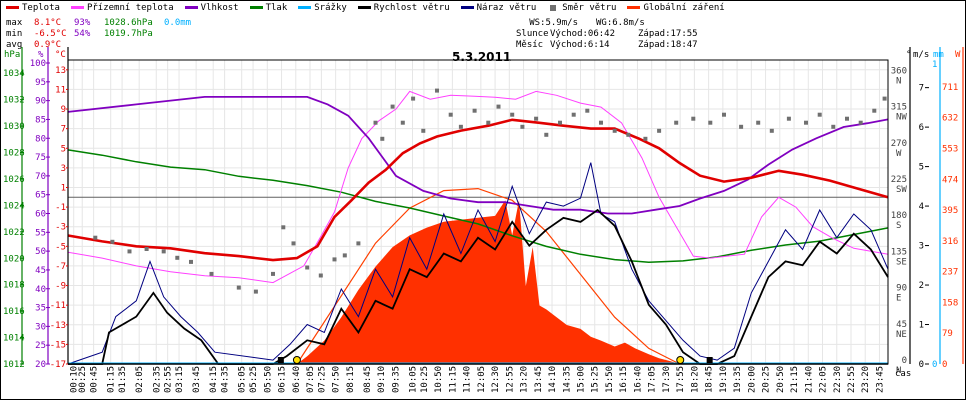 This screenshot has width=966, height=400. I want to click on stat-rain: 0.0mm, so click(178, 23).